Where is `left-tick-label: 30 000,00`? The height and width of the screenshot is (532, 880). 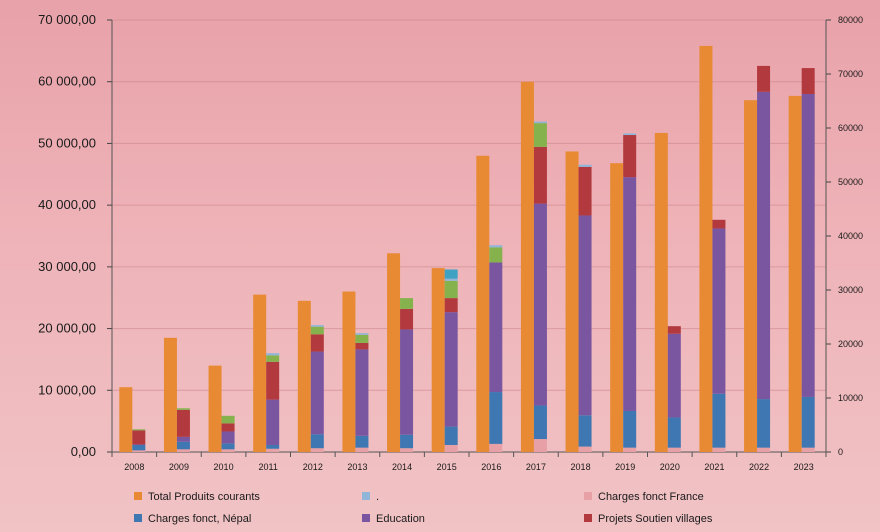
left-tick-label: 30 000,00 is located at coordinates (67, 266).